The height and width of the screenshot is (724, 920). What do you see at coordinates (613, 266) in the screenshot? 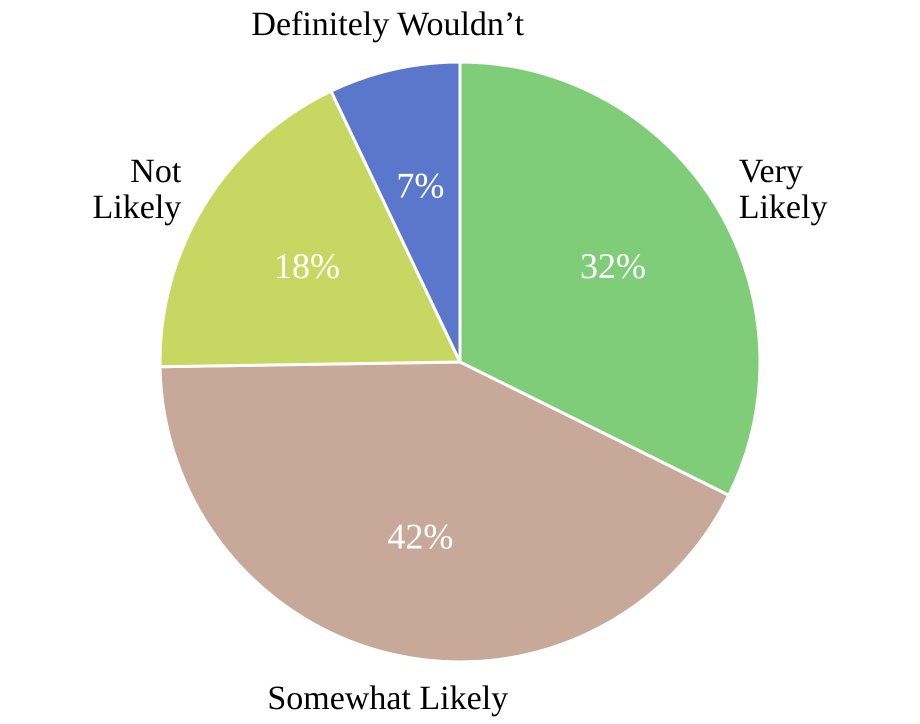
I see `data-label: 32%` at bounding box center [613, 266].